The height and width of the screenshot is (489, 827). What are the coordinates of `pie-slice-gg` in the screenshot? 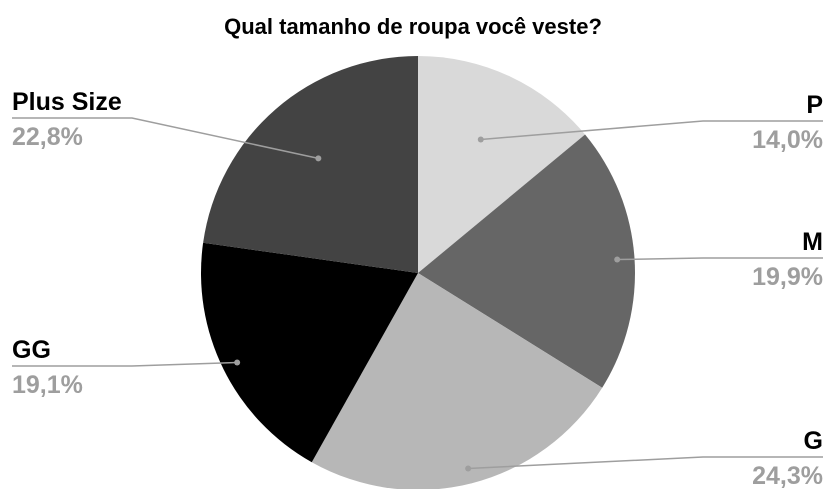 It's located at (309, 352).